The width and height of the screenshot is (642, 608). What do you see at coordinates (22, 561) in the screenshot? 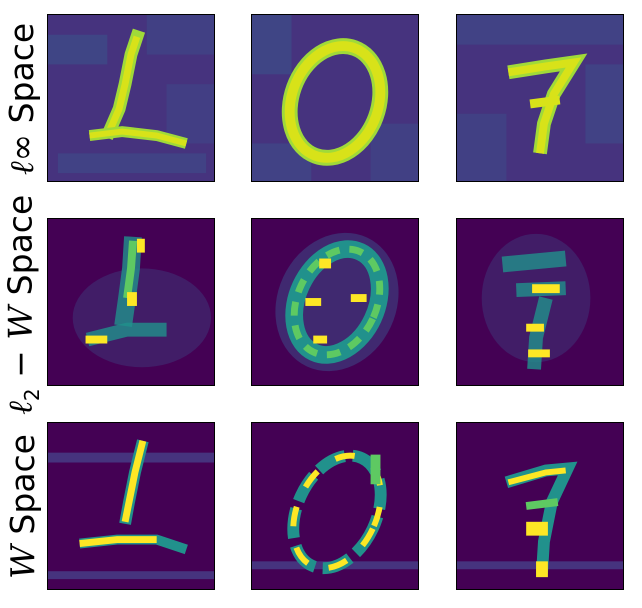
I see `w-var: W` at bounding box center [22, 561].